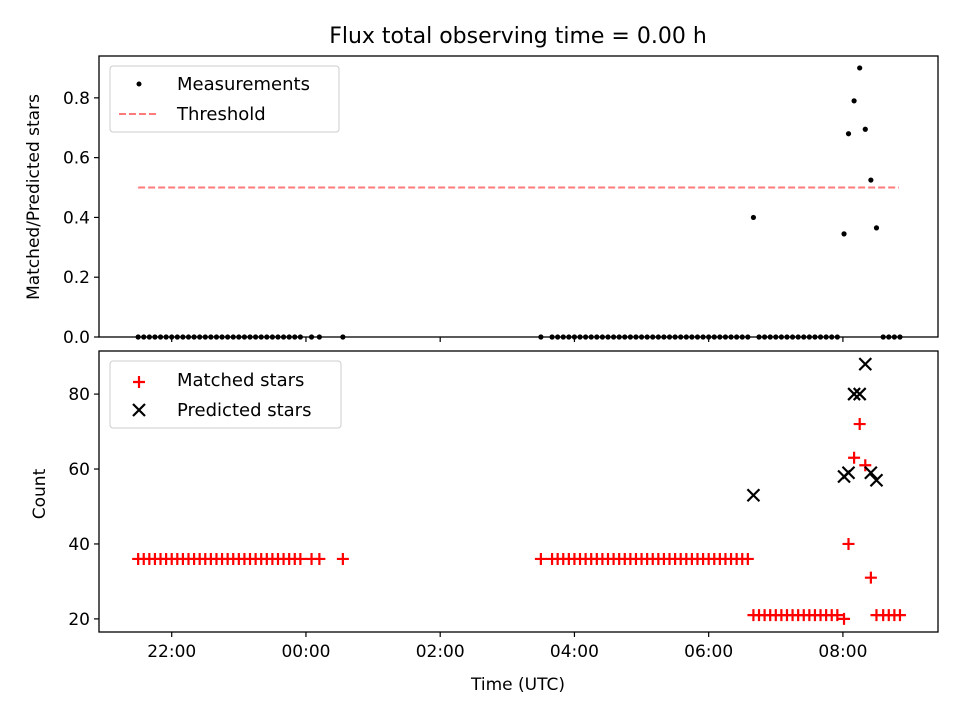 Image resolution: width=960 pixels, height=720 pixels. I want to click on bottom-legend: Matched stars Predicted stars, so click(225, 394).